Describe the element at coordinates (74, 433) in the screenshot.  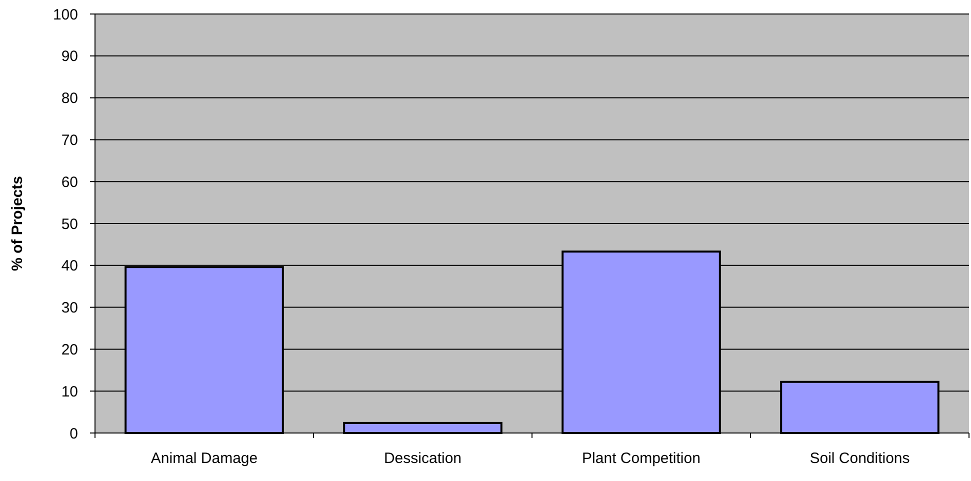
I see `y-tick-label: 0` at that location.